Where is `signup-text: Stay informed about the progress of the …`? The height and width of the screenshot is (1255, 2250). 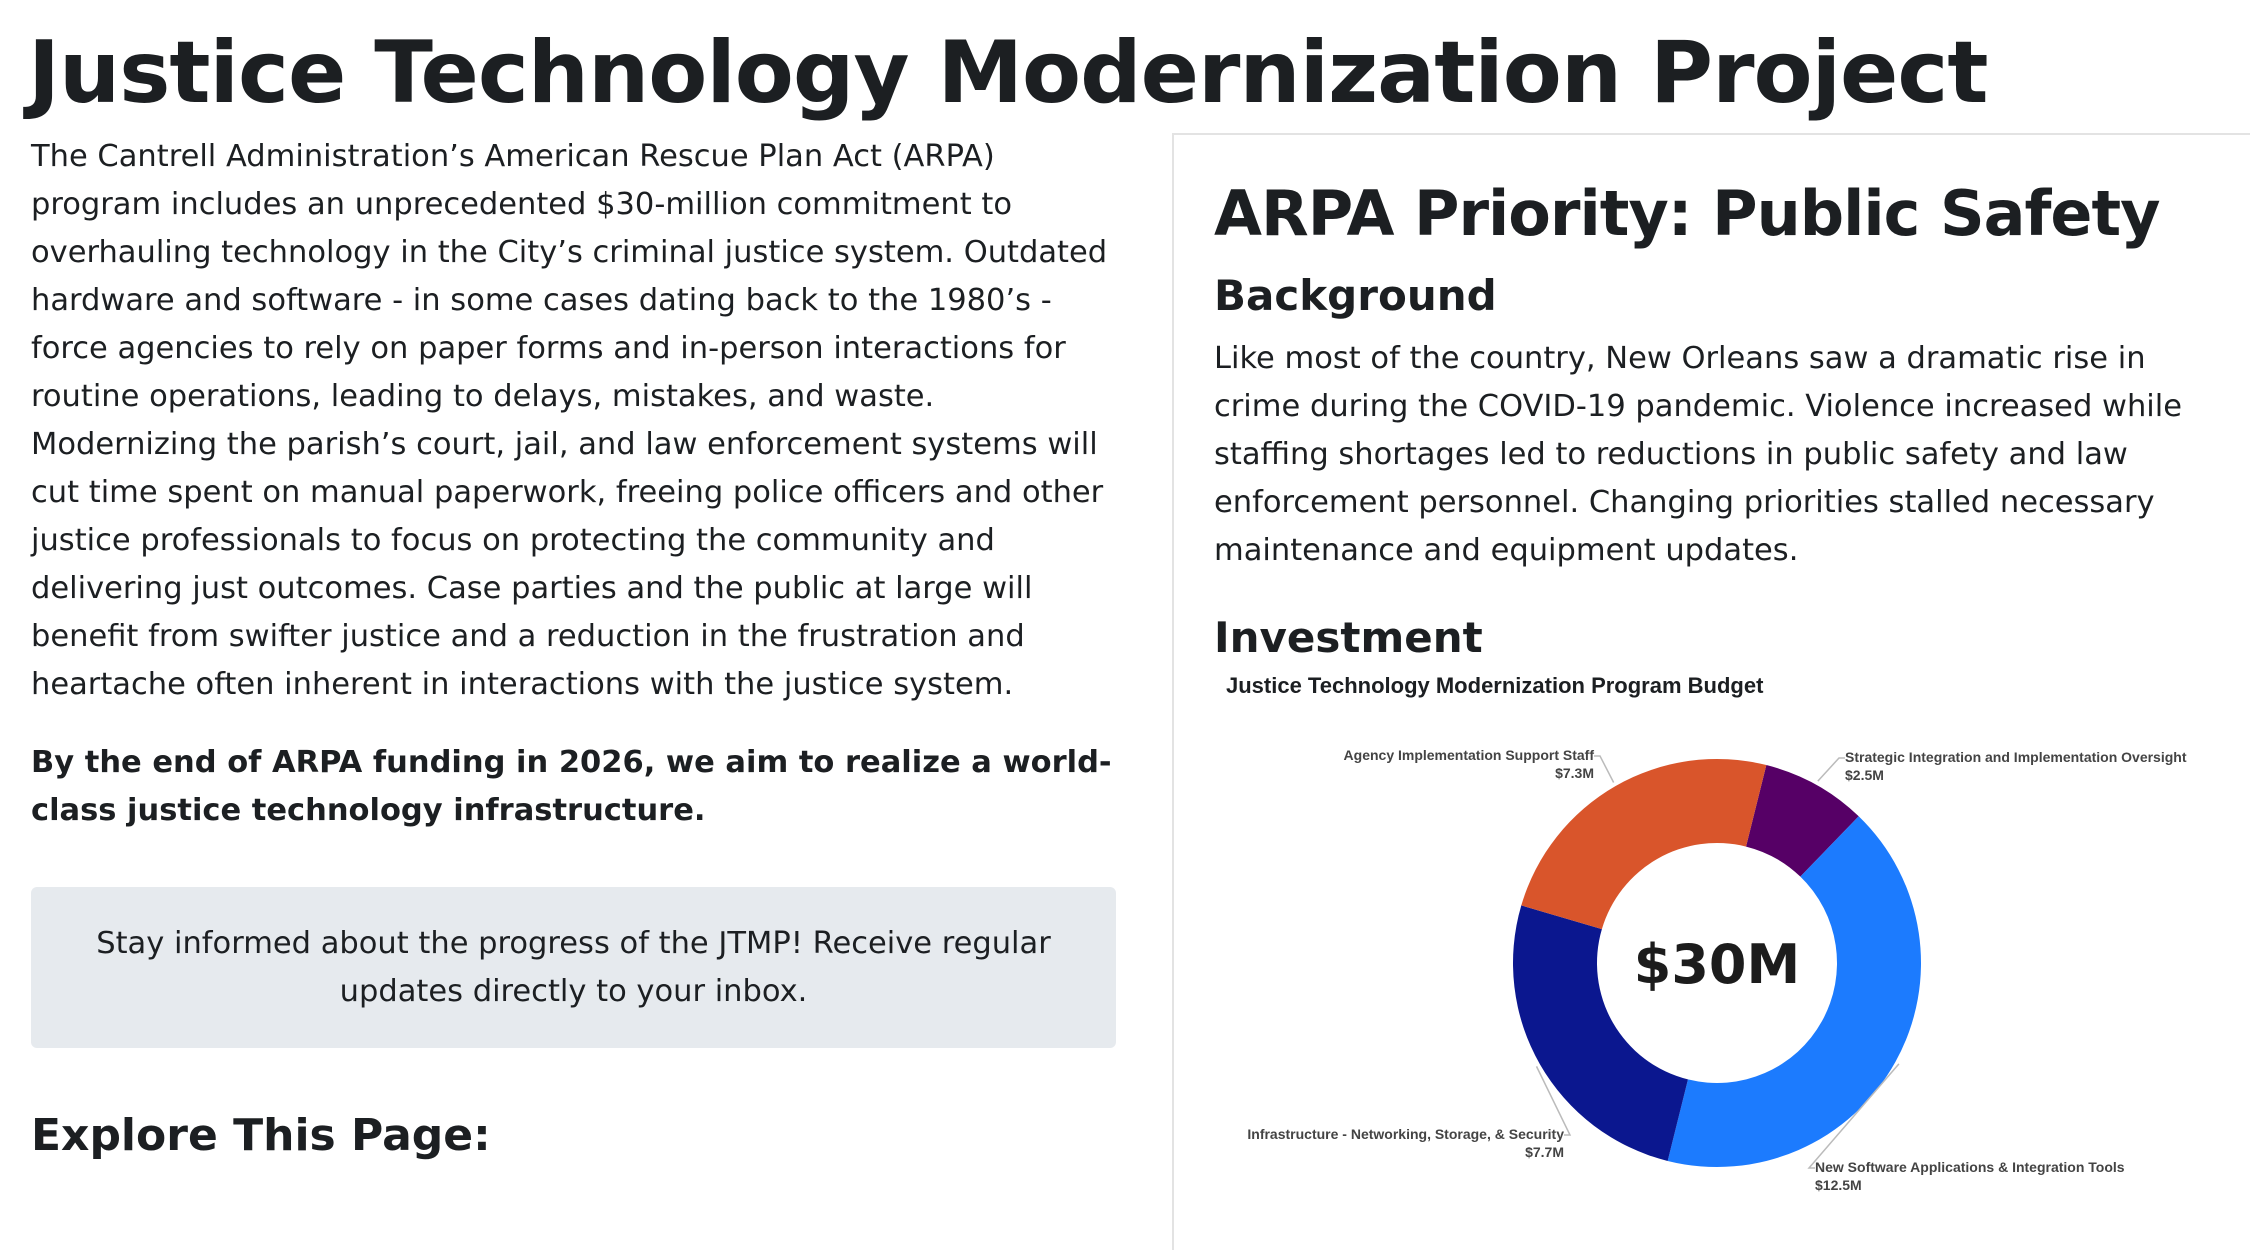
signup-text: Stay informed about the progress of the … is located at coordinates (573, 967).